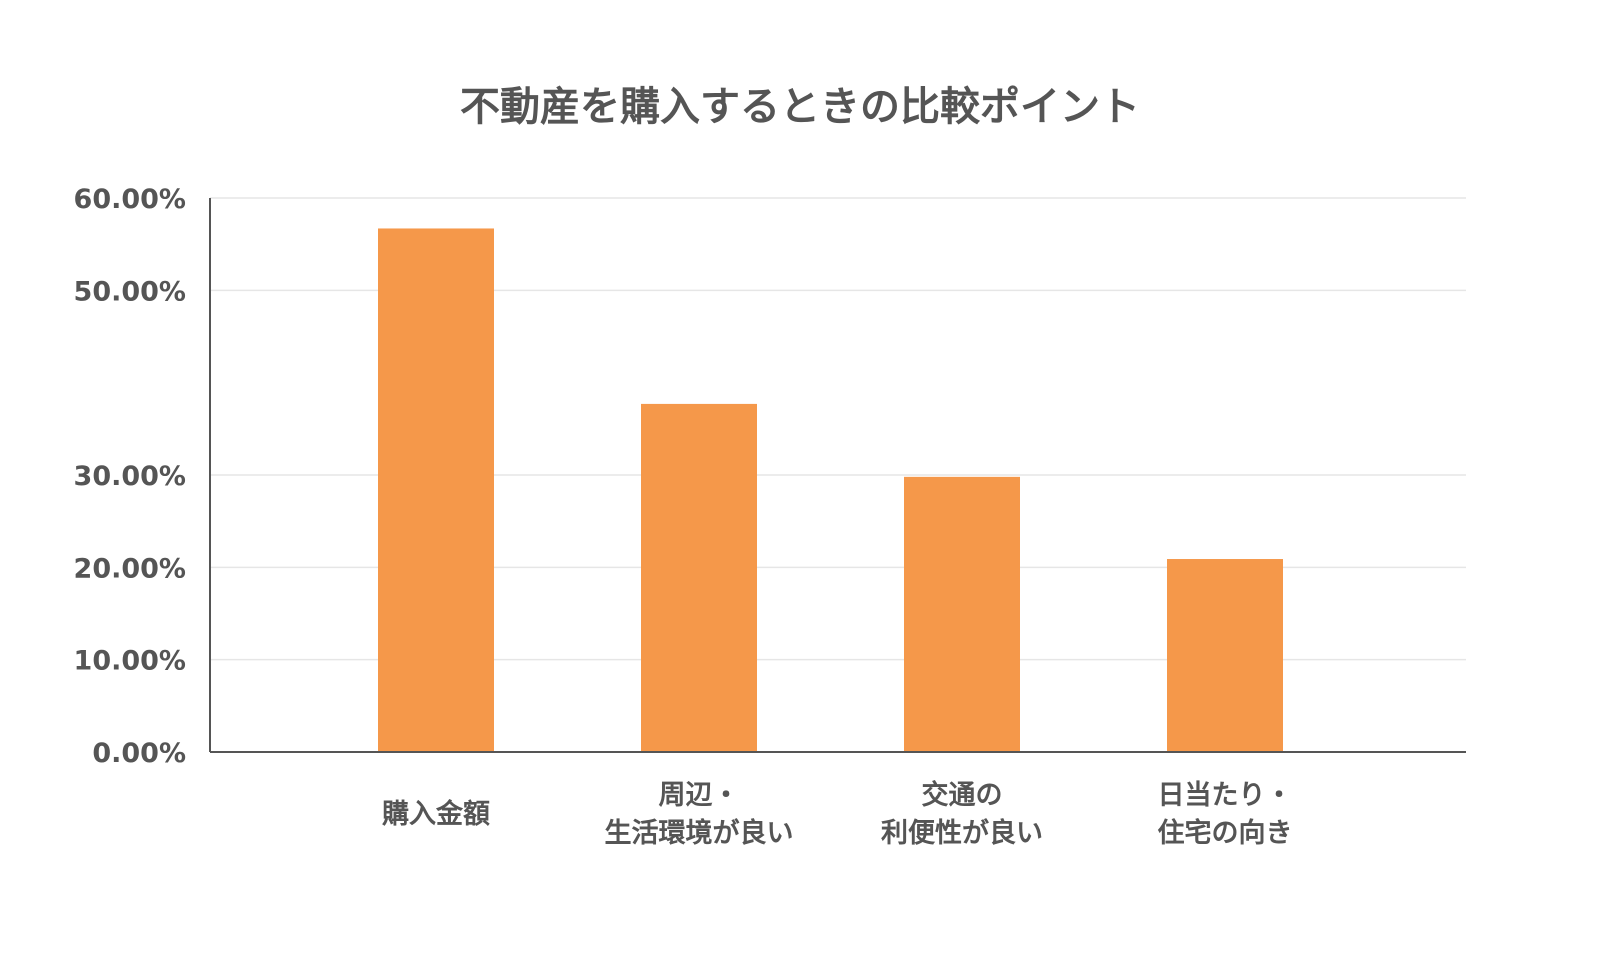 The height and width of the screenshot is (974, 1601). What do you see at coordinates (800, 107) in the screenshot?
I see `chart-title: 不動産を購入するときの比較ポイント` at bounding box center [800, 107].